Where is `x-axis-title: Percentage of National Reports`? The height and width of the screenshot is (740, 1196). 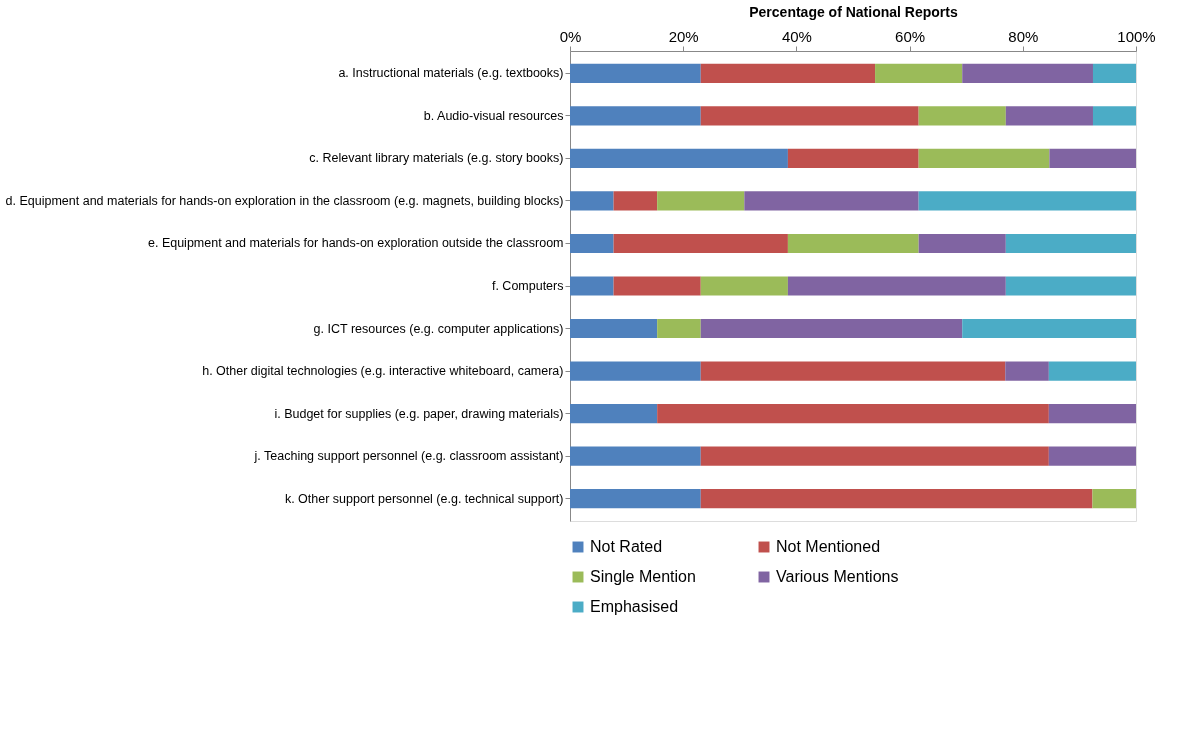 x-axis-title: Percentage of National Reports is located at coordinates (853, 11).